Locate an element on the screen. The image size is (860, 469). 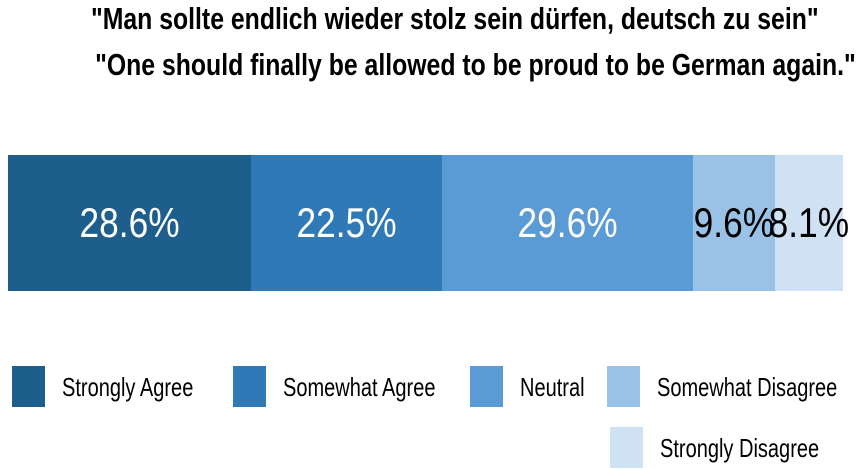
legend-item-somewhat-agree: Somewhat Agree is located at coordinates (357, 386).